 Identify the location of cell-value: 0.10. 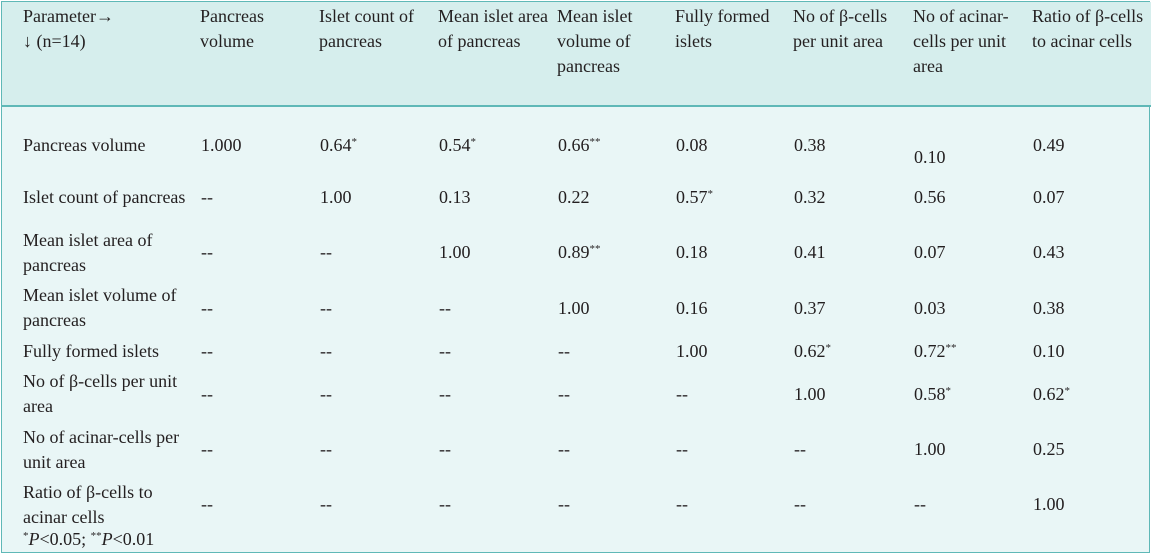
(930, 157).